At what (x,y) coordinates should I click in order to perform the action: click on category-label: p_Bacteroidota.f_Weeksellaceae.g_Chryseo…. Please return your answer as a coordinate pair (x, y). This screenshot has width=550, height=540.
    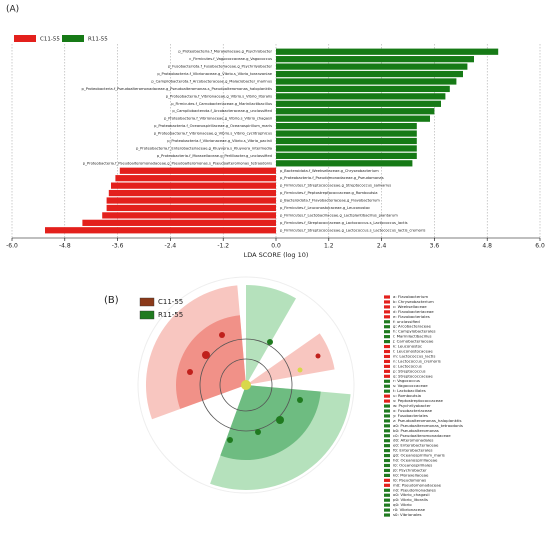
    Looking at the image, I should click on (329, 171).